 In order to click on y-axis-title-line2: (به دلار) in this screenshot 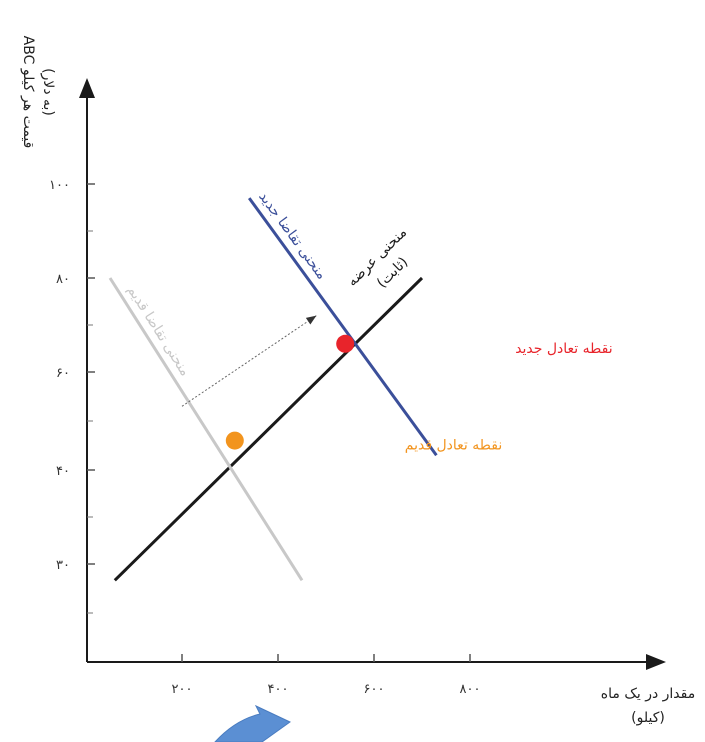, I will do `click(48, 92)`.